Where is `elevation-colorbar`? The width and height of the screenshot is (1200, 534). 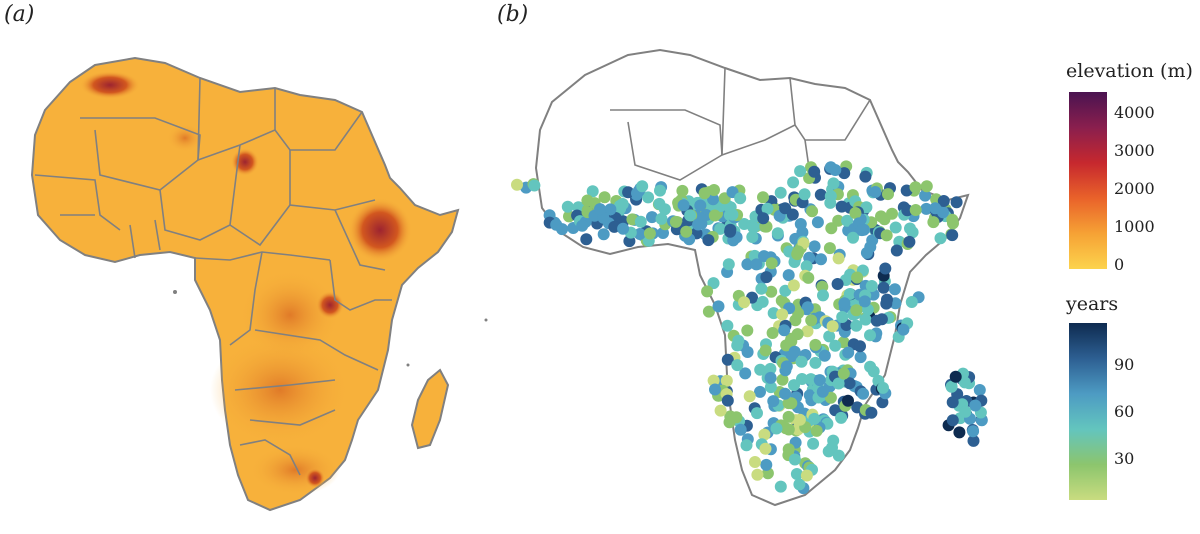
elevation-colorbar is located at coordinates (1088, 180).